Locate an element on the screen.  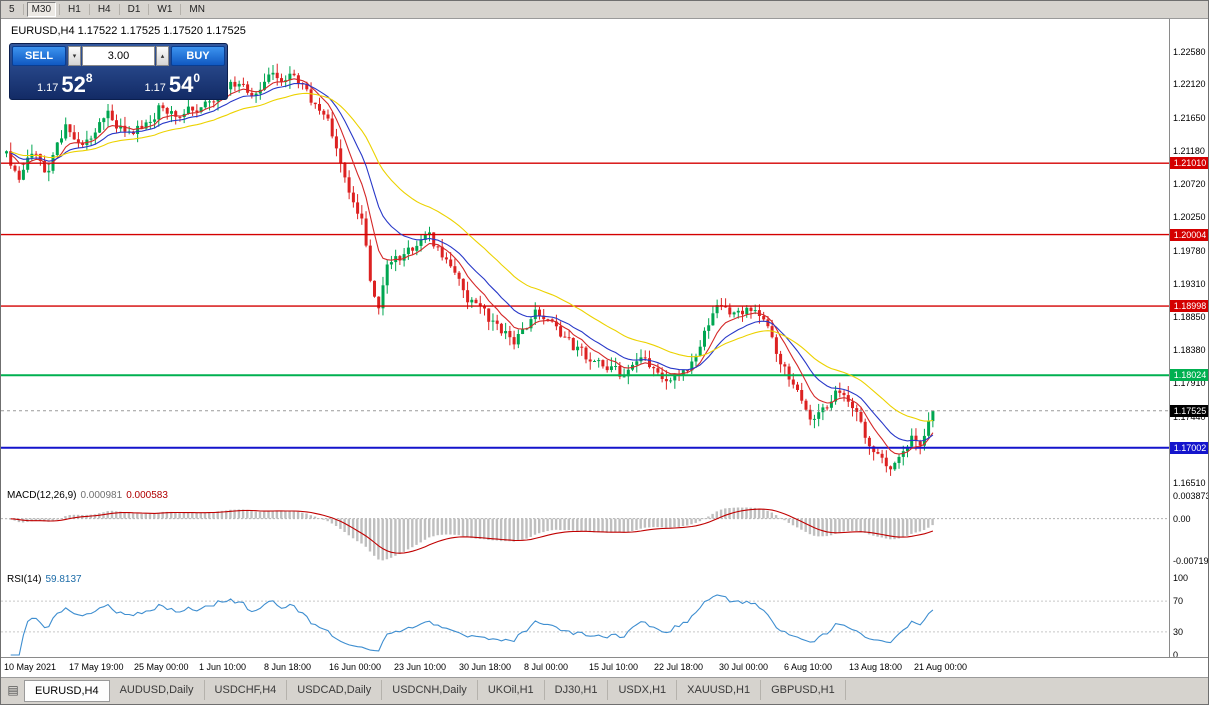
ask-price-main: 54 is located at coordinates (181, 84).